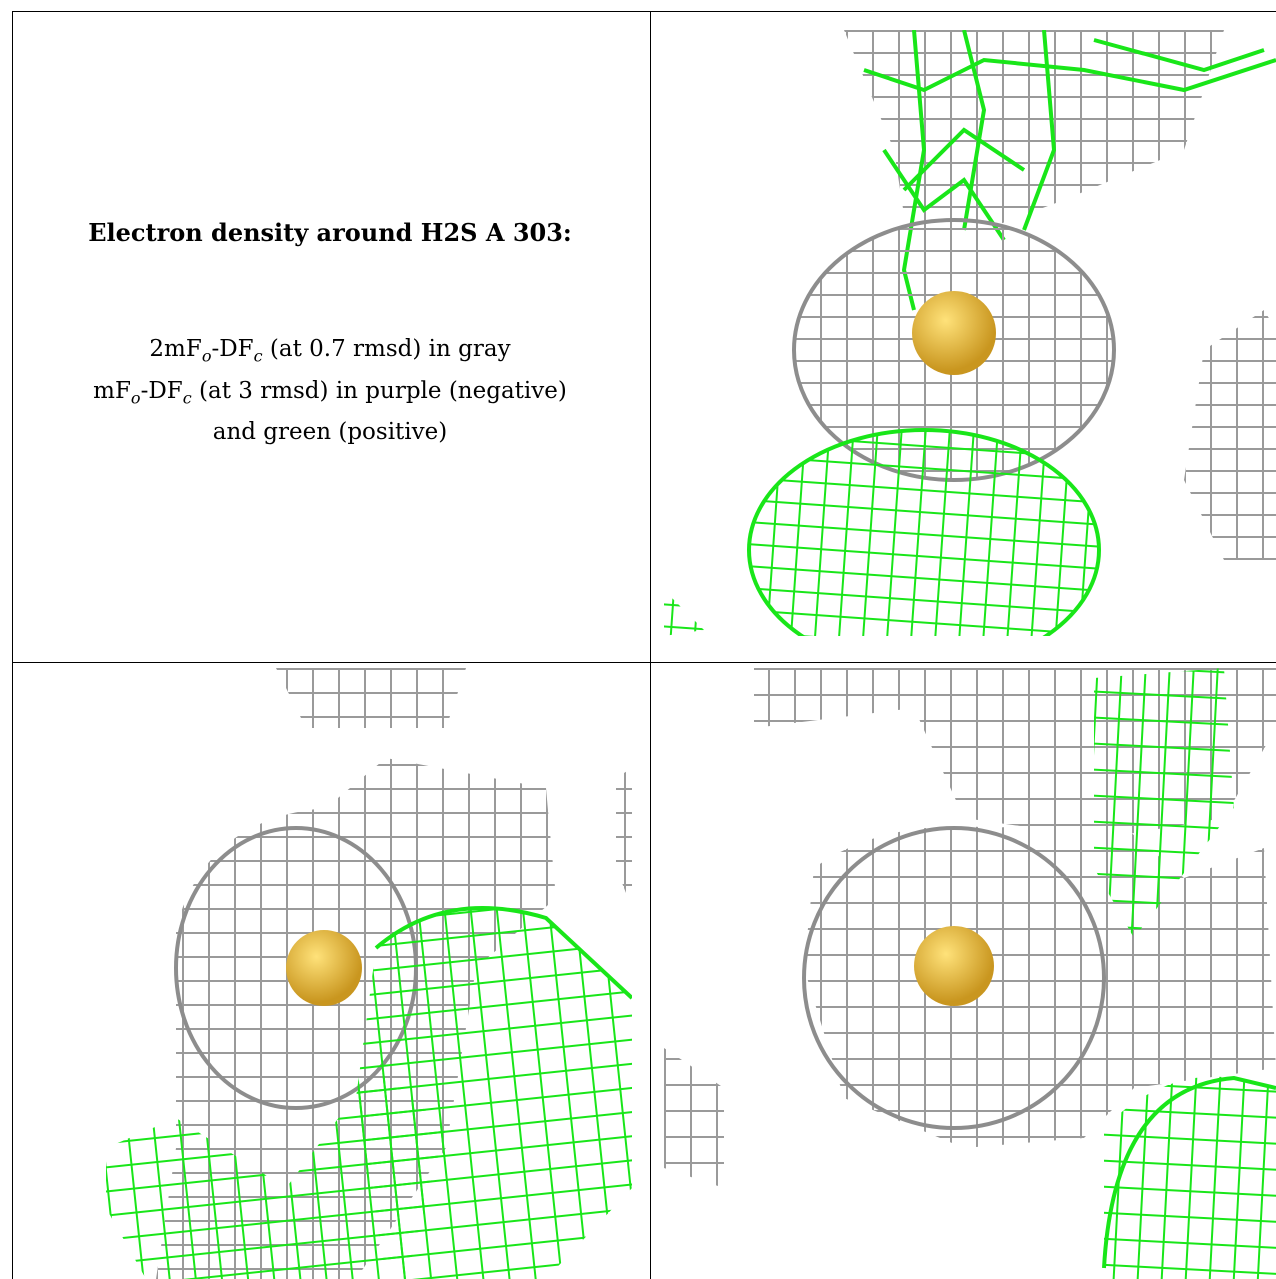 This screenshot has height=1279, width=1276. What do you see at coordinates (644, 11) in the screenshot?
I see `frame-top` at bounding box center [644, 11].